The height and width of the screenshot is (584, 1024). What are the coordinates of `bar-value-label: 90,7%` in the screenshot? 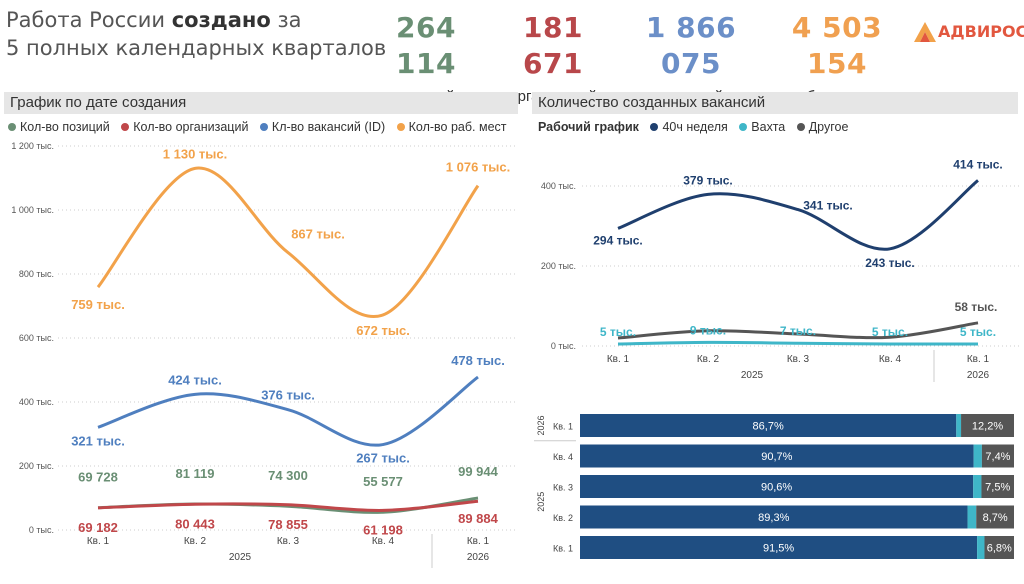 It's located at (776, 457).